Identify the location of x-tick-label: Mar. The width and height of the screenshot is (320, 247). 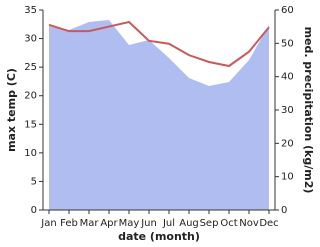
(90, 223).